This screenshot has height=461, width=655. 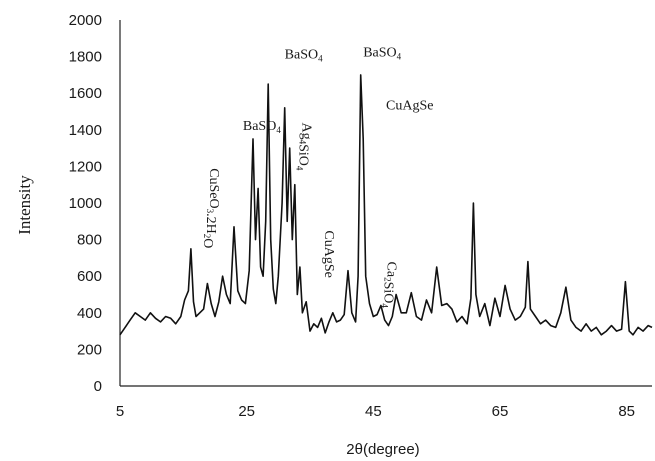 What do you see at coordinates (388, 285) in the screenshot?
I see `peak-label: Ca2SiO4` at bounding box center [388, 285].